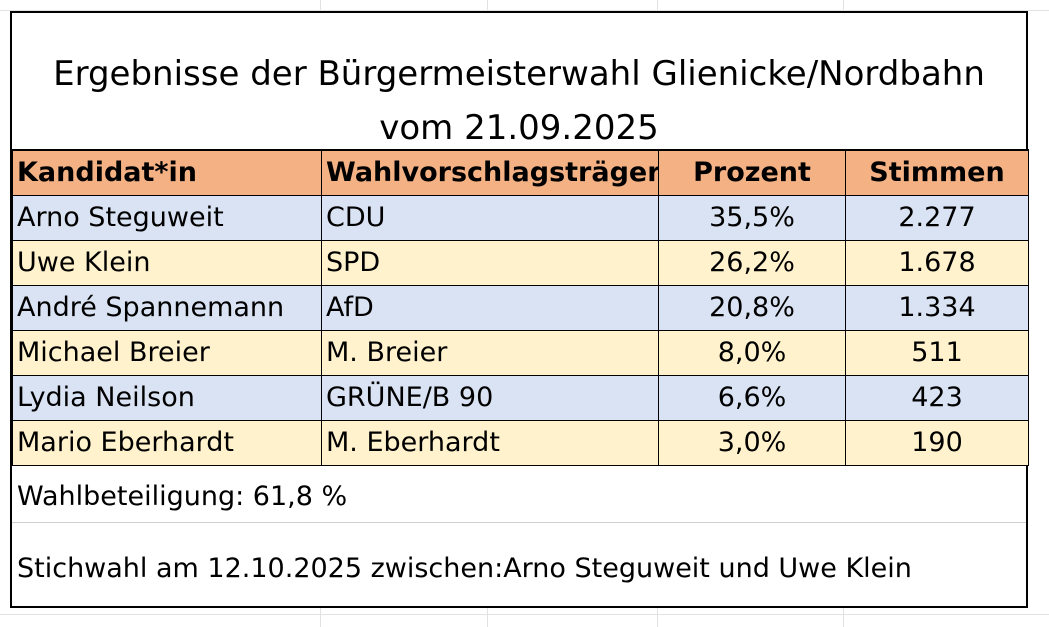 The image size is (1049, 627). What do you see at coordinates (937, 307) in the screenshot?
I see `votes-cell: 1.334` at bounding box center [937, 307].